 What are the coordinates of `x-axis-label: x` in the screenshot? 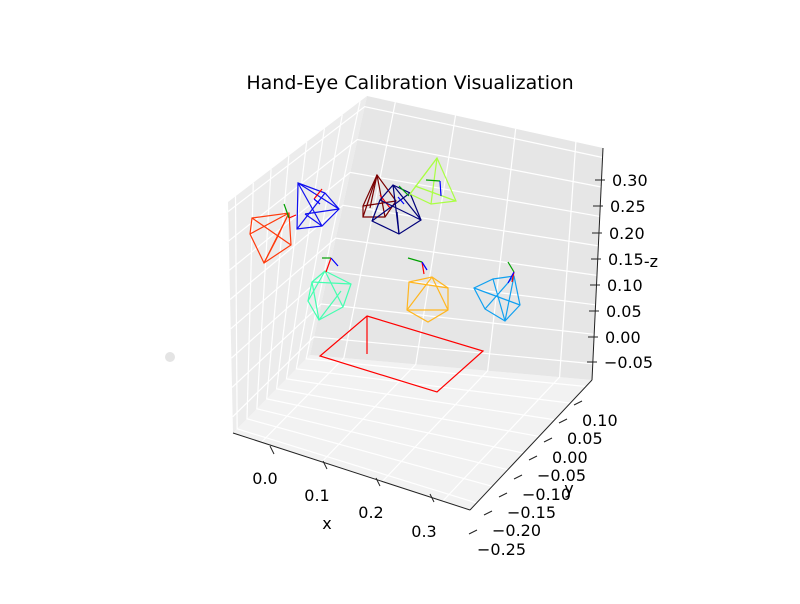 It's located at (326, 523).